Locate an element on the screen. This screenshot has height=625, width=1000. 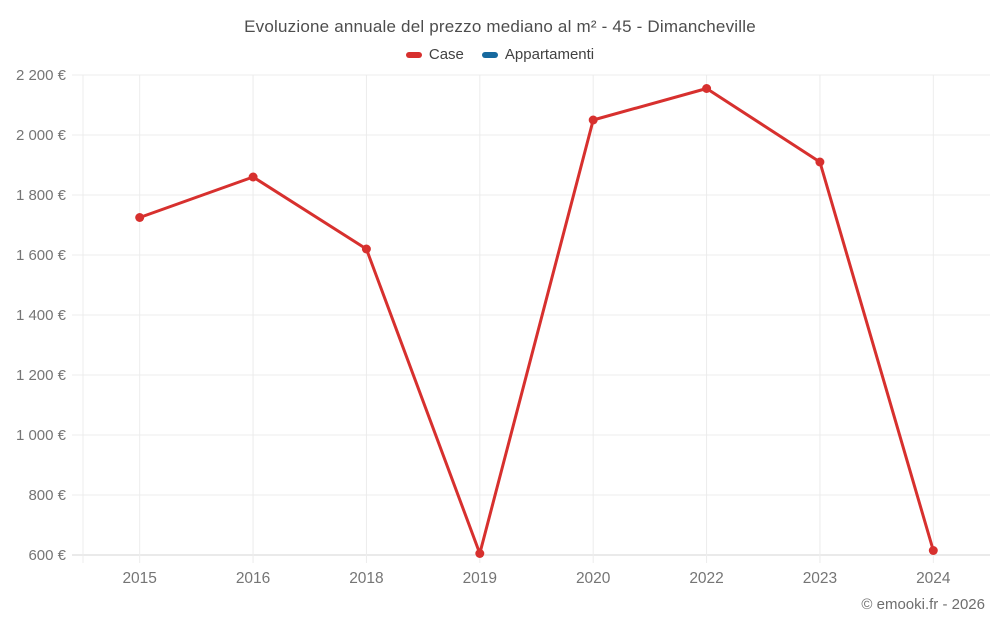
legend-item-appartamenti: Appartamenti is located at coordinates (538, 54).